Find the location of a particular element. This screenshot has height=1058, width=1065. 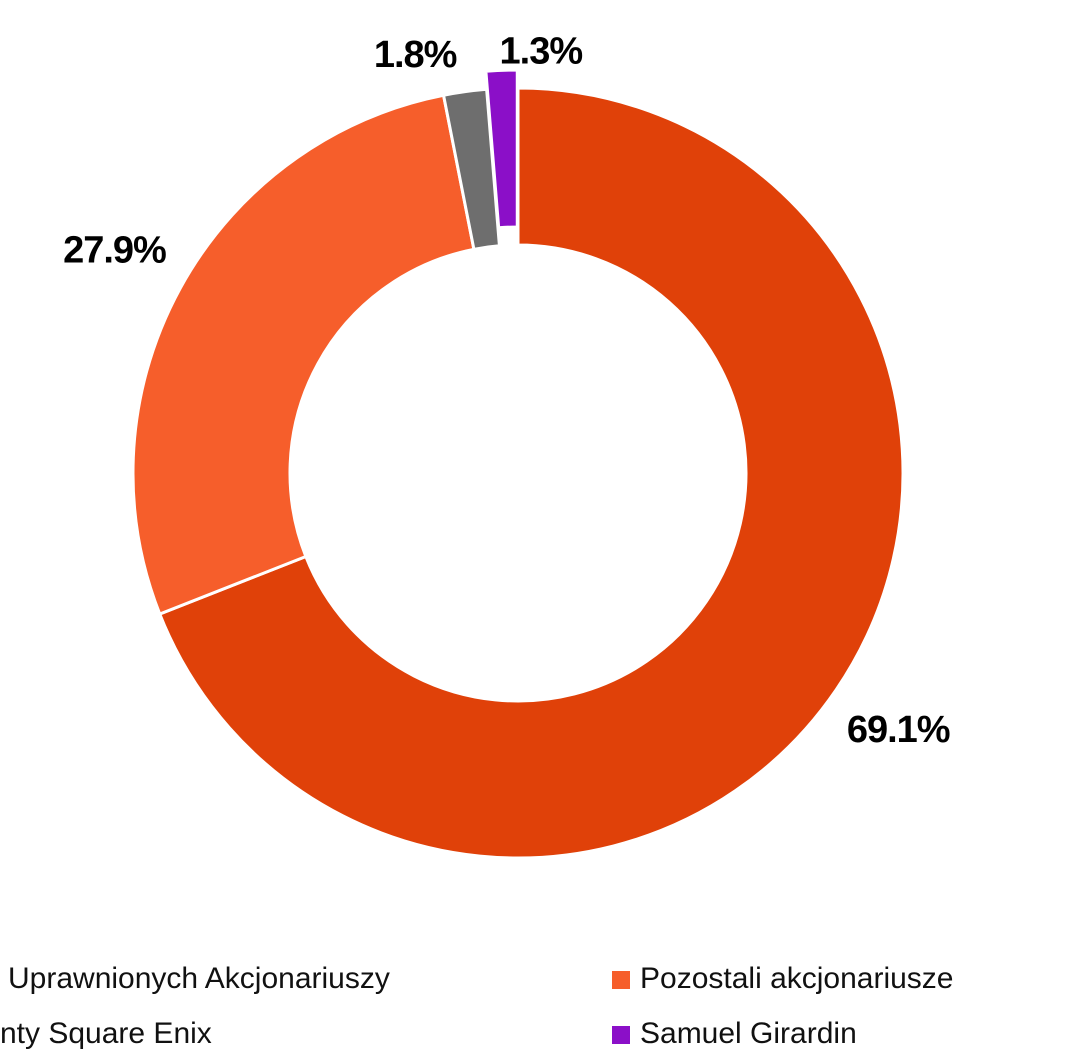

legend-label: Samuel Girardin is located at coordinates (748, 1033).